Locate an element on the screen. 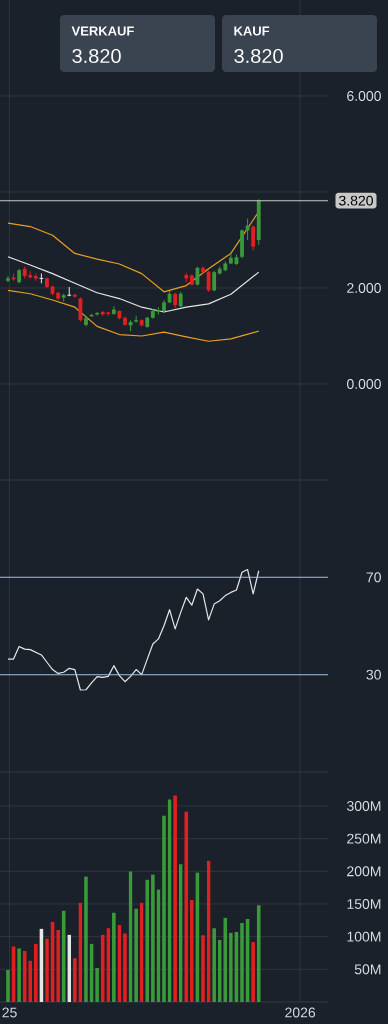 This screenshot has height=1024, width=388. x-tick-label: 2026 is located at coordinates (300, 1012).